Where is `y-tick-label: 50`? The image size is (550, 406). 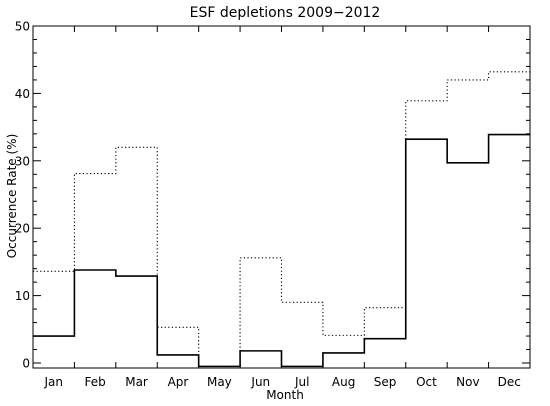
y-tick-label: 50 is located at coordinates (22, 27).